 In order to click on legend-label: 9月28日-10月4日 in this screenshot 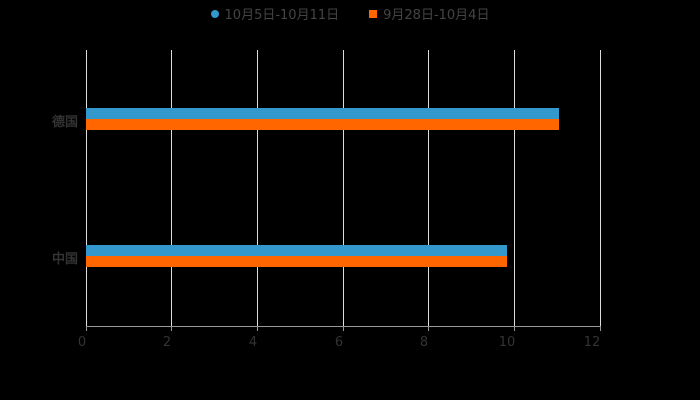, I will do `click(436, 15)`.